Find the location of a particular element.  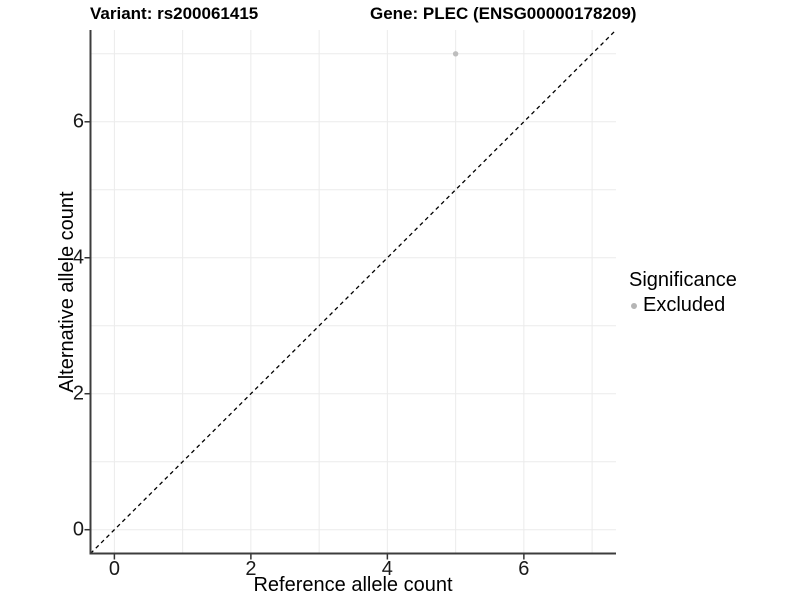

y-tick-label: 2 is located at coordinates (78, 393).